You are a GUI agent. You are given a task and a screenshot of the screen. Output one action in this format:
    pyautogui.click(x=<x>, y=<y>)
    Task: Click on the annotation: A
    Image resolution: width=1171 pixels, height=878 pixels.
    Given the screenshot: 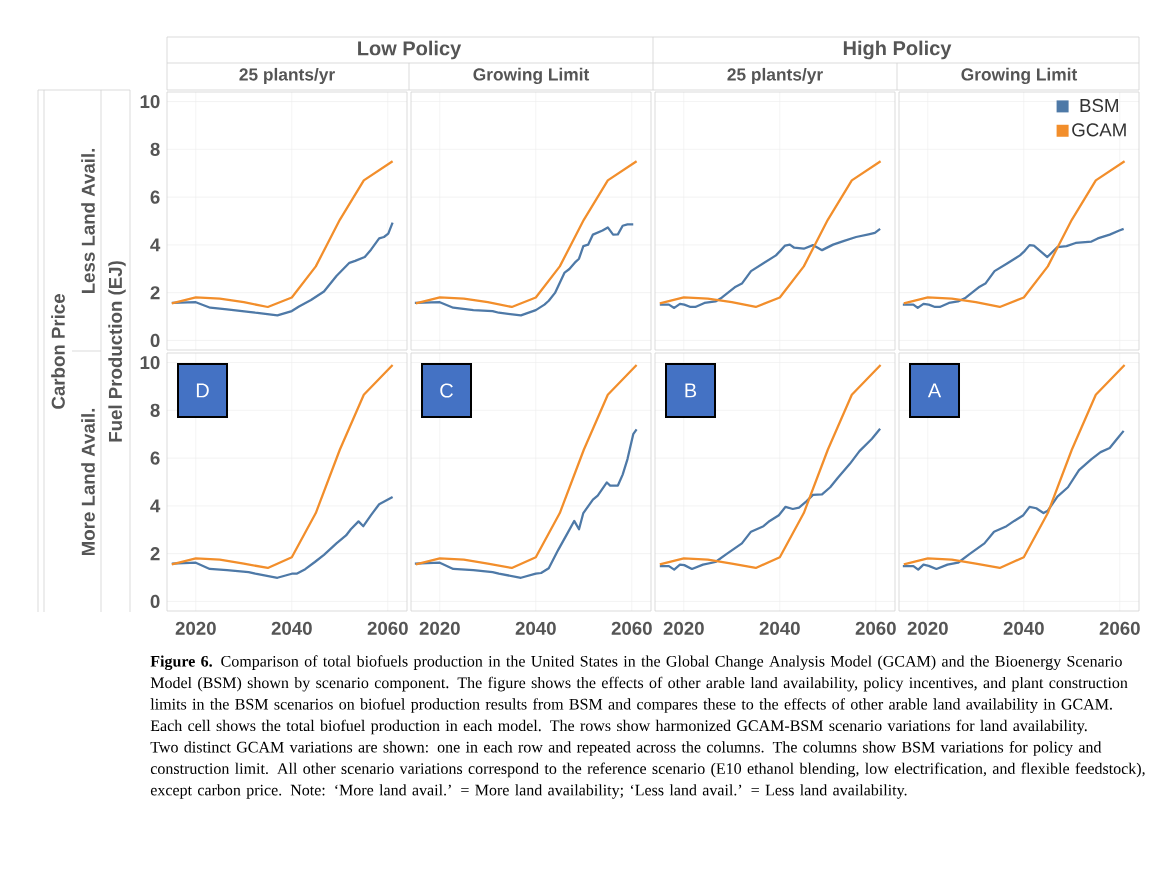 What is the action you would take?
    pyautogui.click(x=934, y=390)
    